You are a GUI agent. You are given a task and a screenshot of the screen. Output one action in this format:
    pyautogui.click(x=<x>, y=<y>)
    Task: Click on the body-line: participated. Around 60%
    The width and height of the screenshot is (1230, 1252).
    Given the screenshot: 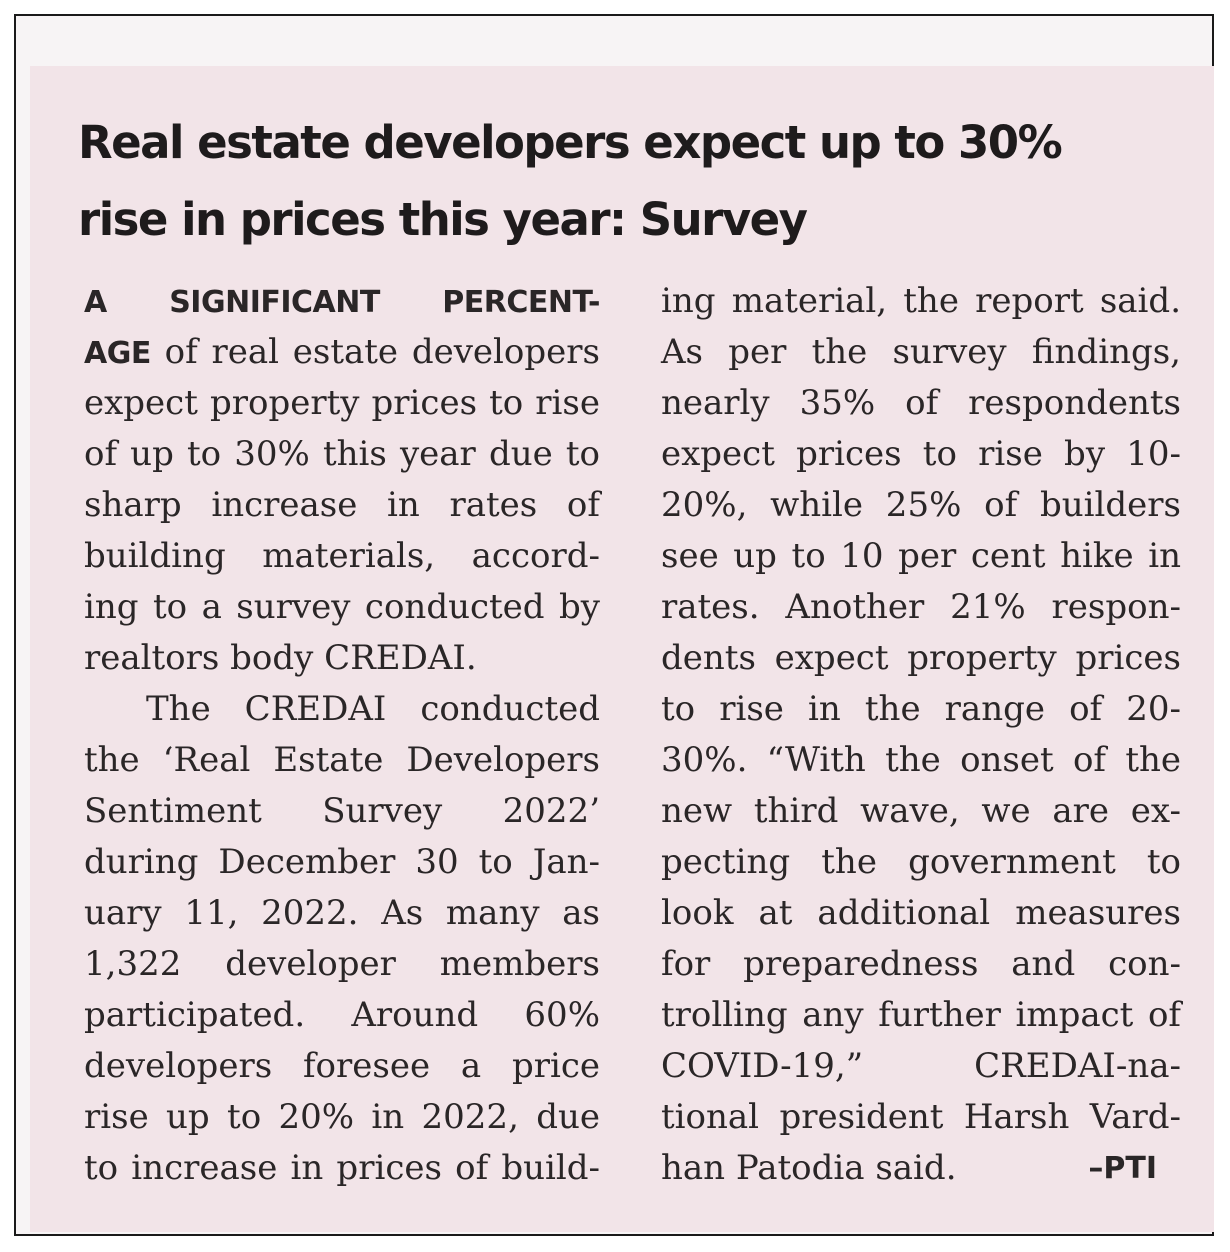 What is the action you would take?
    pyautogui.click(x=342, y=1015)
    